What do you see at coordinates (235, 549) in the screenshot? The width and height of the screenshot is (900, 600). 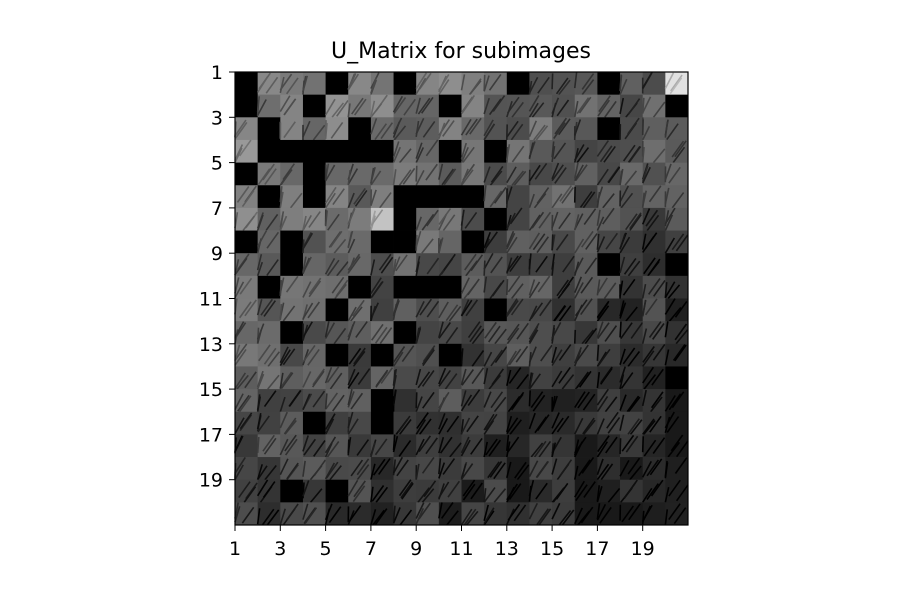 I see `x-tick-label: 1` at bounding box center [235, 549].